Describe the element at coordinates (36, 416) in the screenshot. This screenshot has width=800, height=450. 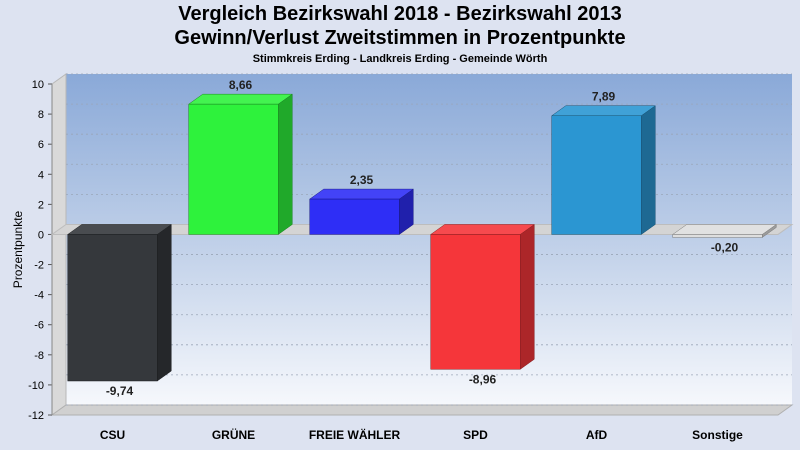
I see `y-tick-label: -12` at that location.